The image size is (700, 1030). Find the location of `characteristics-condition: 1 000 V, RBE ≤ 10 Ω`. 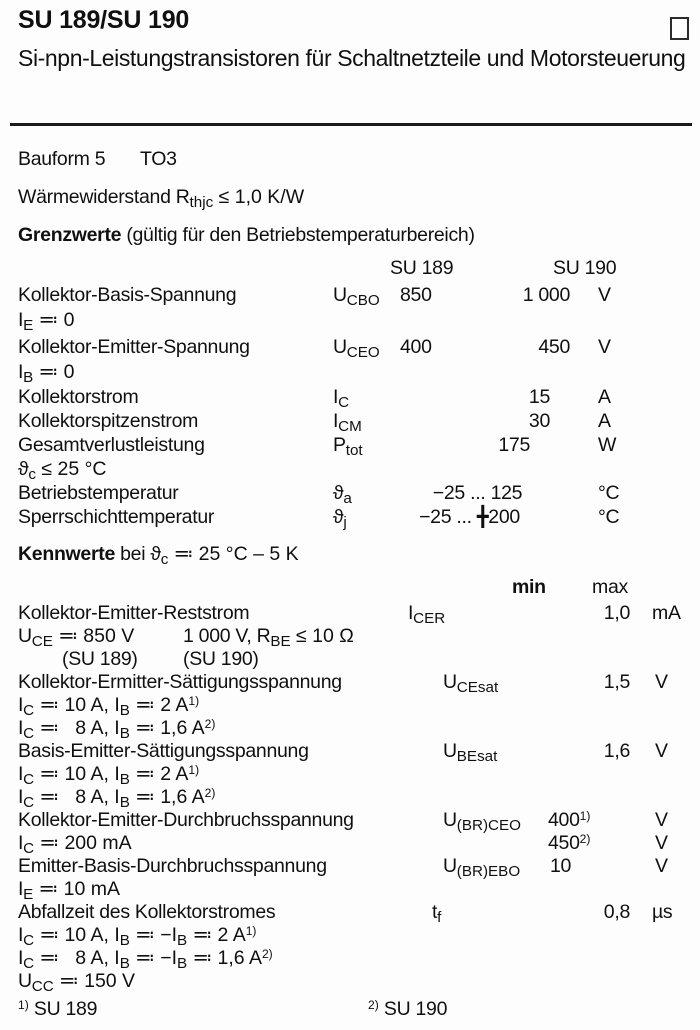

characteristics-condition: 1 000 V, RBE ≤ 10 Ω is located at coordinates (268, 637).